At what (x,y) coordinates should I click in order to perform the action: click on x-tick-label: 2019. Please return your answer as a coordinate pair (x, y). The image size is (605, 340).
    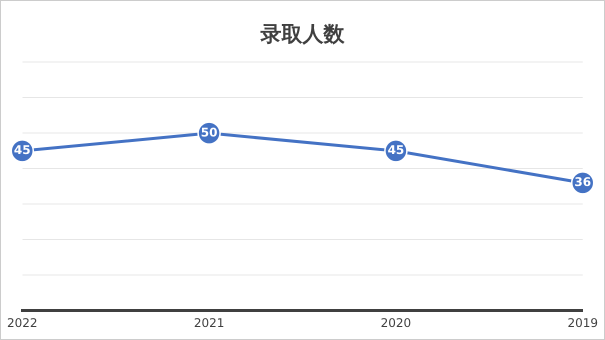
    Looking at the image, I should click on (582, 323).